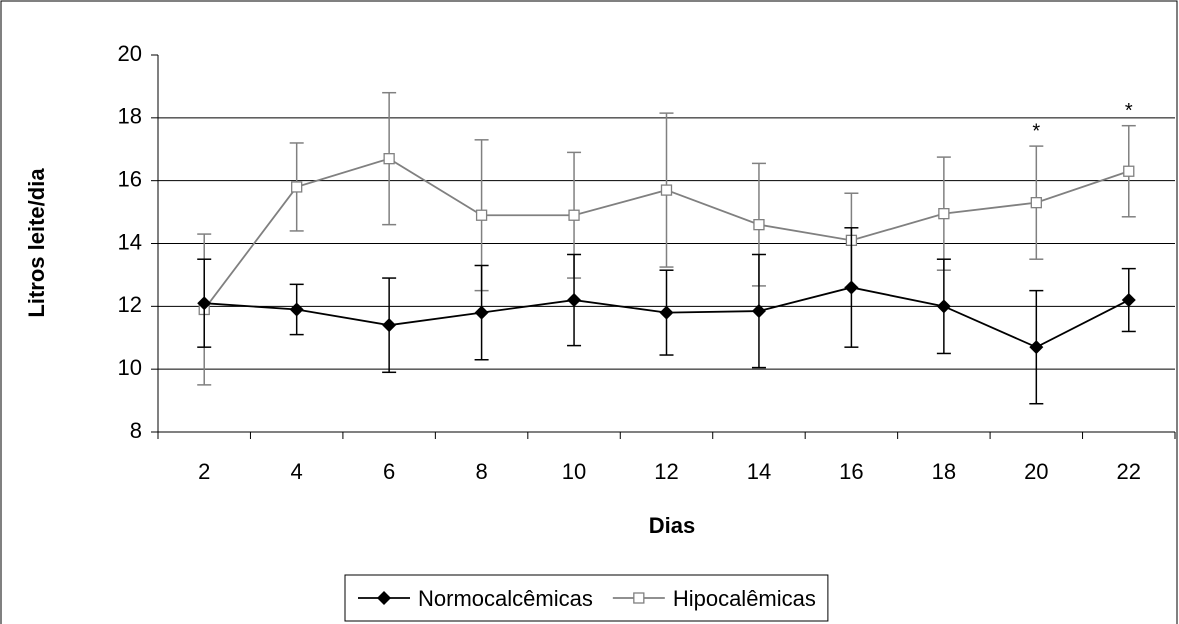 Image resolution: width=1179 pixels, height=624 pixels. I want to click on x-tick-label: 12, so click(666, 471).